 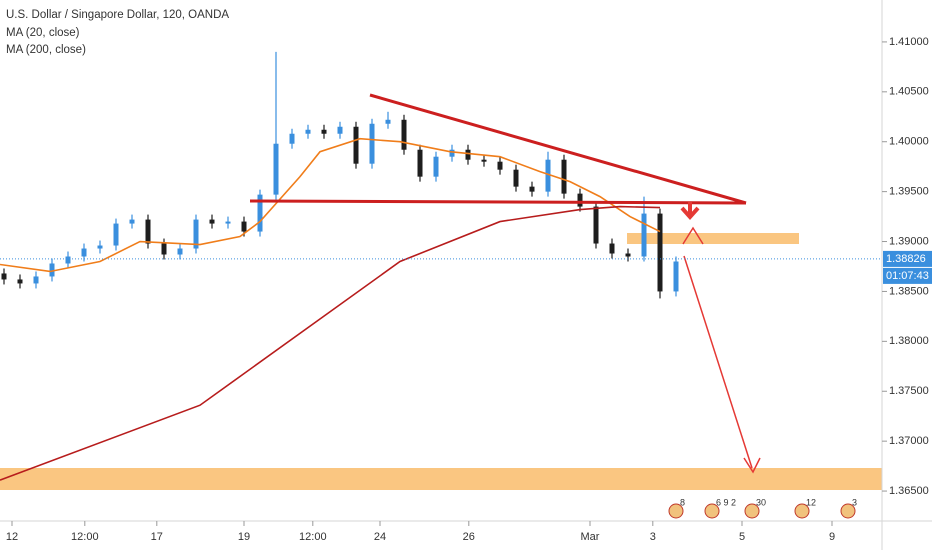 What do you see at coordinates (752, 465) in the screenshot?
I see `arrow-head` at bounding box center [752, 465].